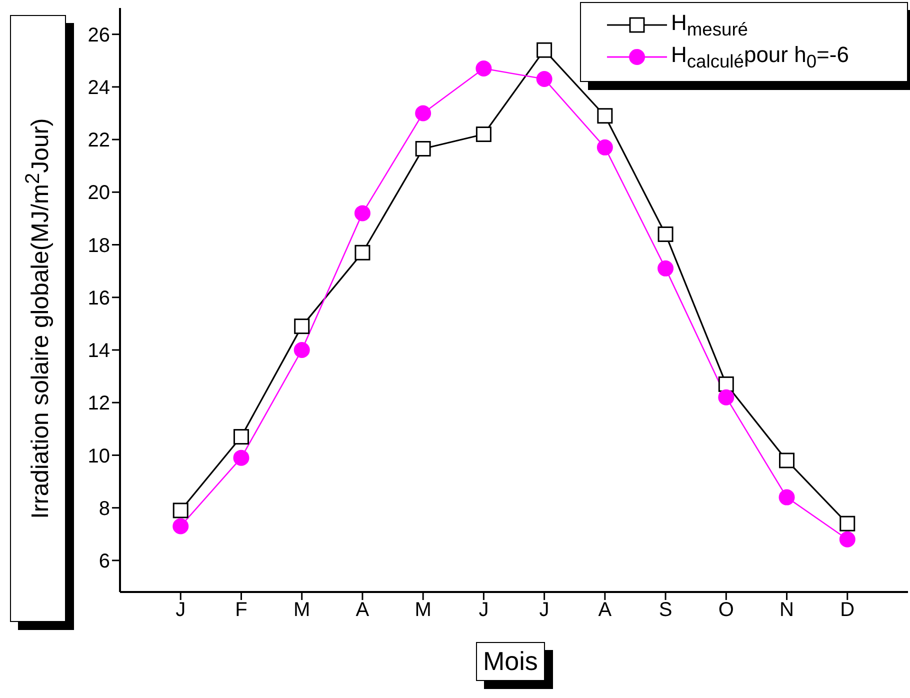 This screenshot has width=910, height=698. Describe the element at coordinates (847, 610) in the screenshot. I see `x-tick-label: D` at that location.